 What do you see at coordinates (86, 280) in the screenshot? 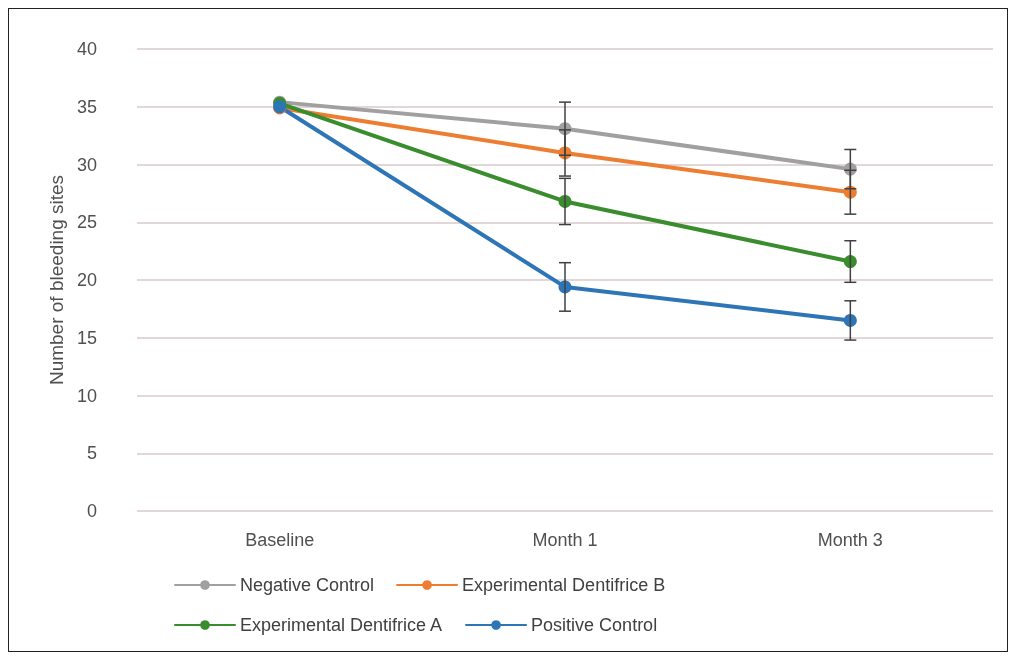
I see `y-tick-label: 20` at bounding box center [86, 280].